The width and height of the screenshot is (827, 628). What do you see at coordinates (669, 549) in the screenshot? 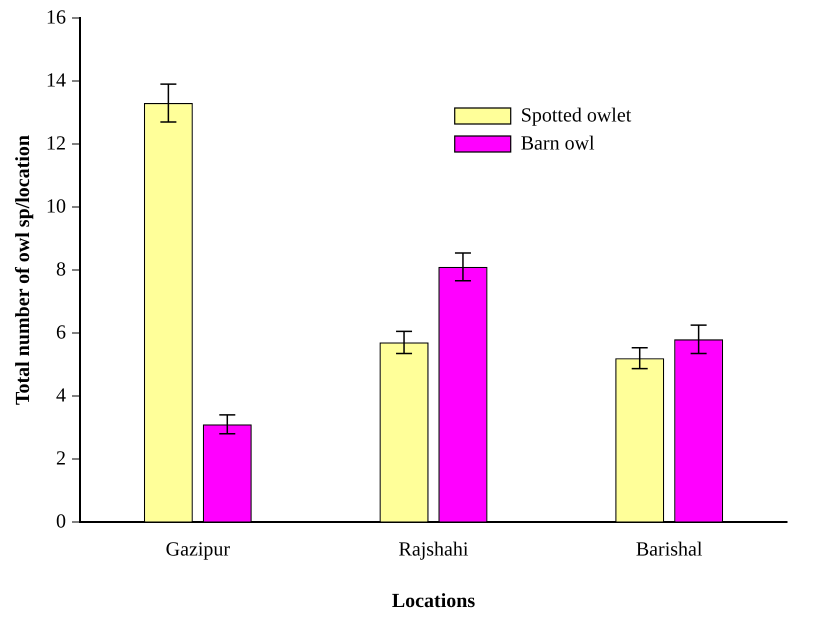
I see `x-tick-label: Barishal` at bounding box center [669, 549].